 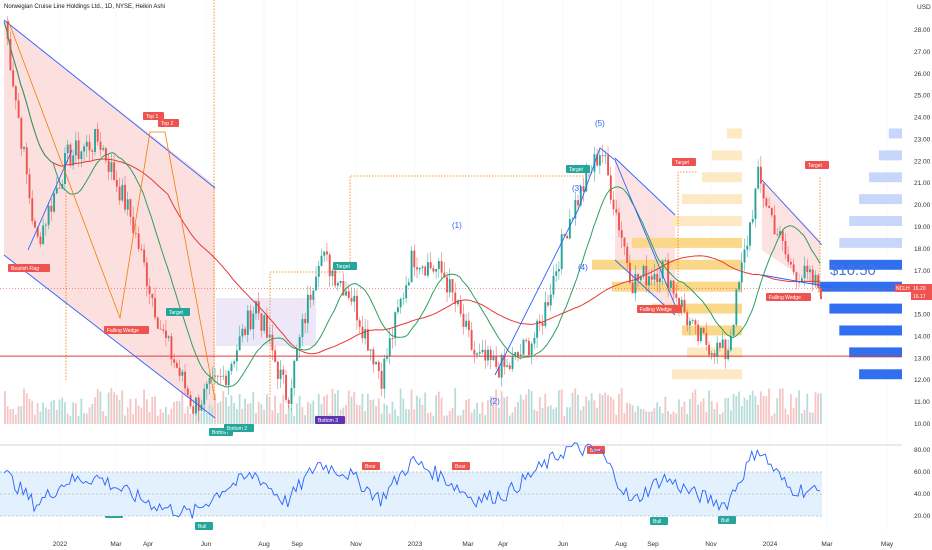 I want to click on flag-left, so click(x=50, y=200).